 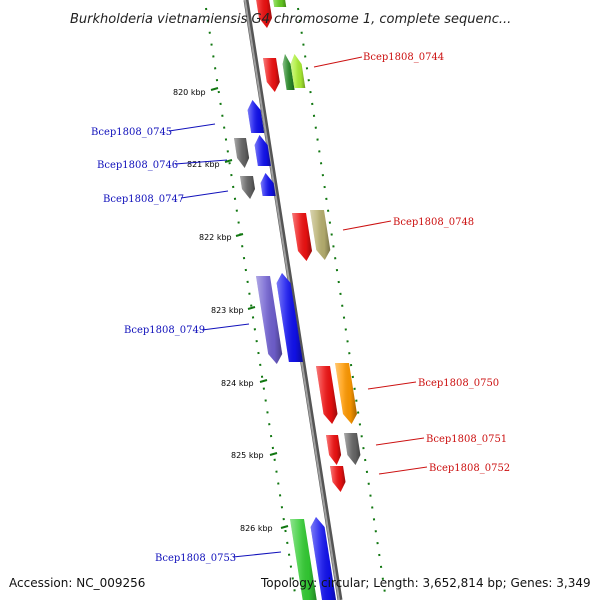 I want to click on gene-arrow-0748-khaki, so click(x=320, y=235).